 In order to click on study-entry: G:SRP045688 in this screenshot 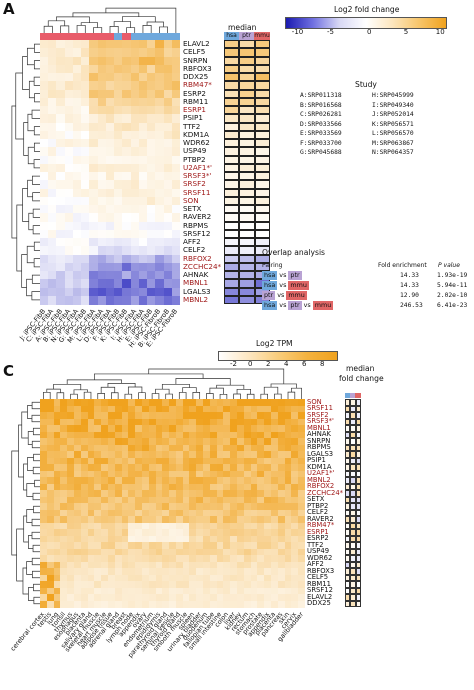, I will do `click(321, 152)`.